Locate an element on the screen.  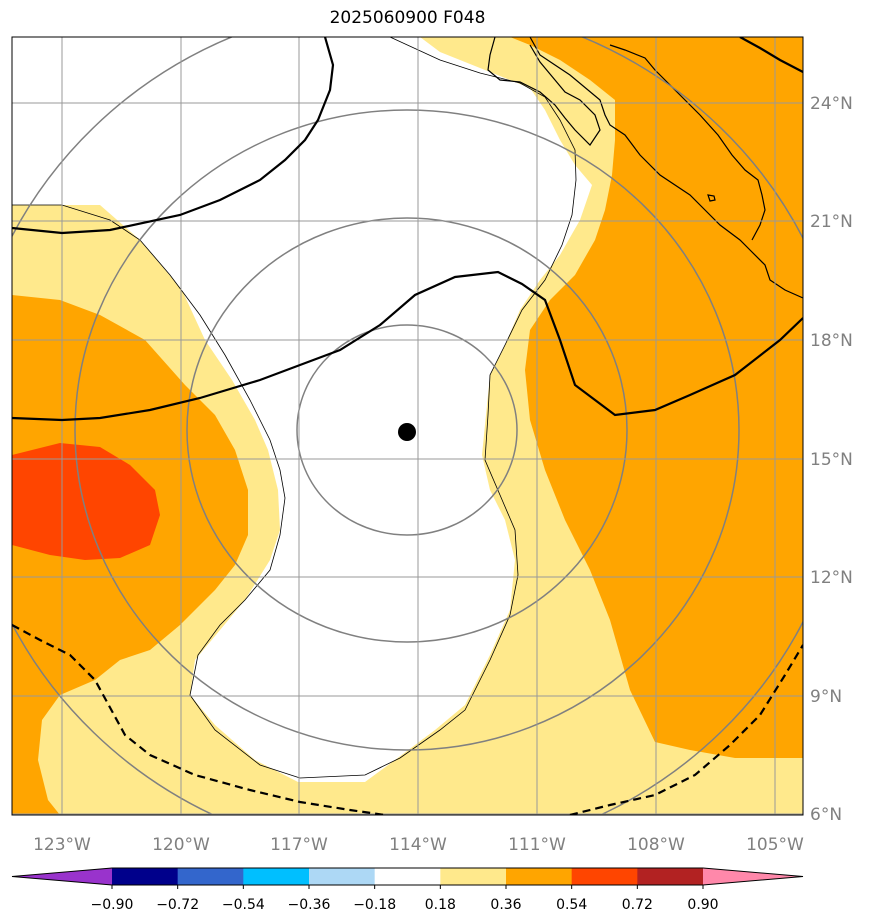
latitude-labels: 24°N 21°N 18°N 15°N 12°N 9°N 6°N is located at coordinates (831, 459).